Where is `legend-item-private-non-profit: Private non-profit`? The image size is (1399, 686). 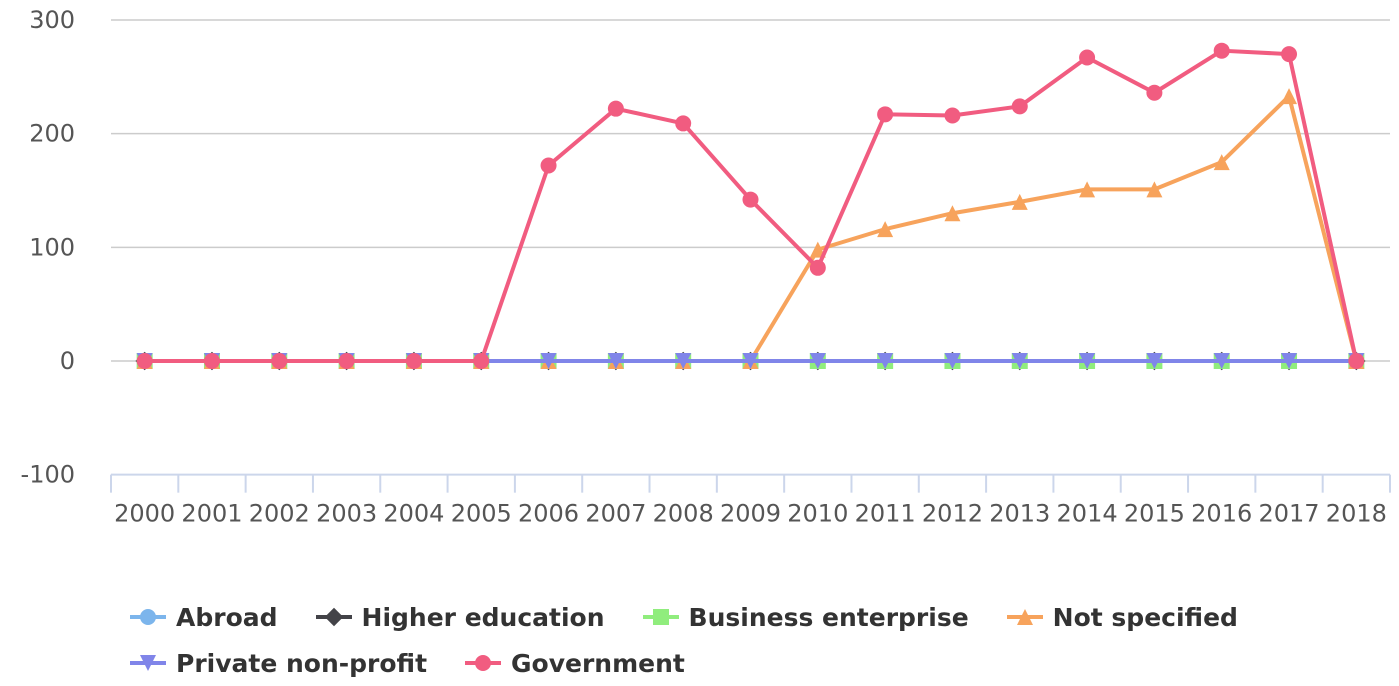
legend-item-private-non-profit: Private non-profit is located at coordinates (277, 663).